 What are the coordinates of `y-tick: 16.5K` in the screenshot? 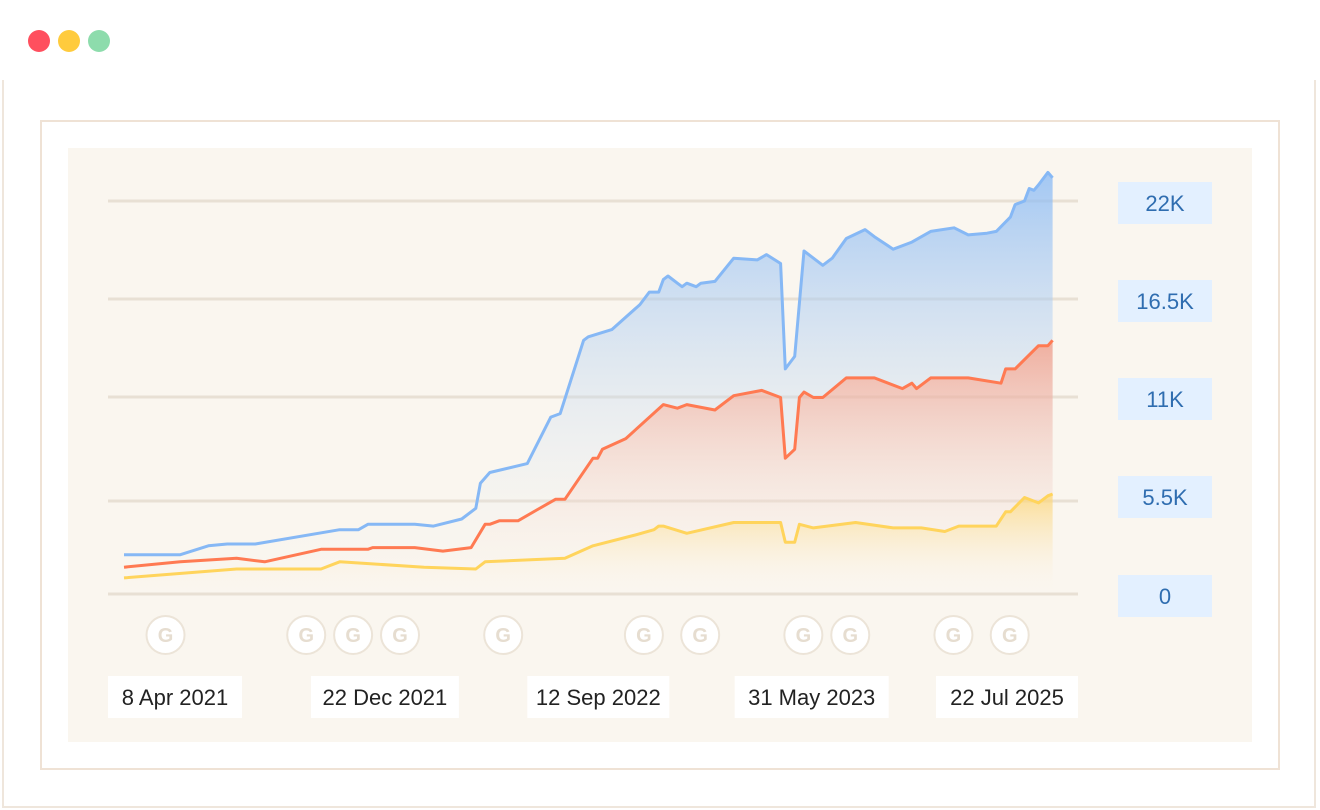 It's located at (1165, 301).